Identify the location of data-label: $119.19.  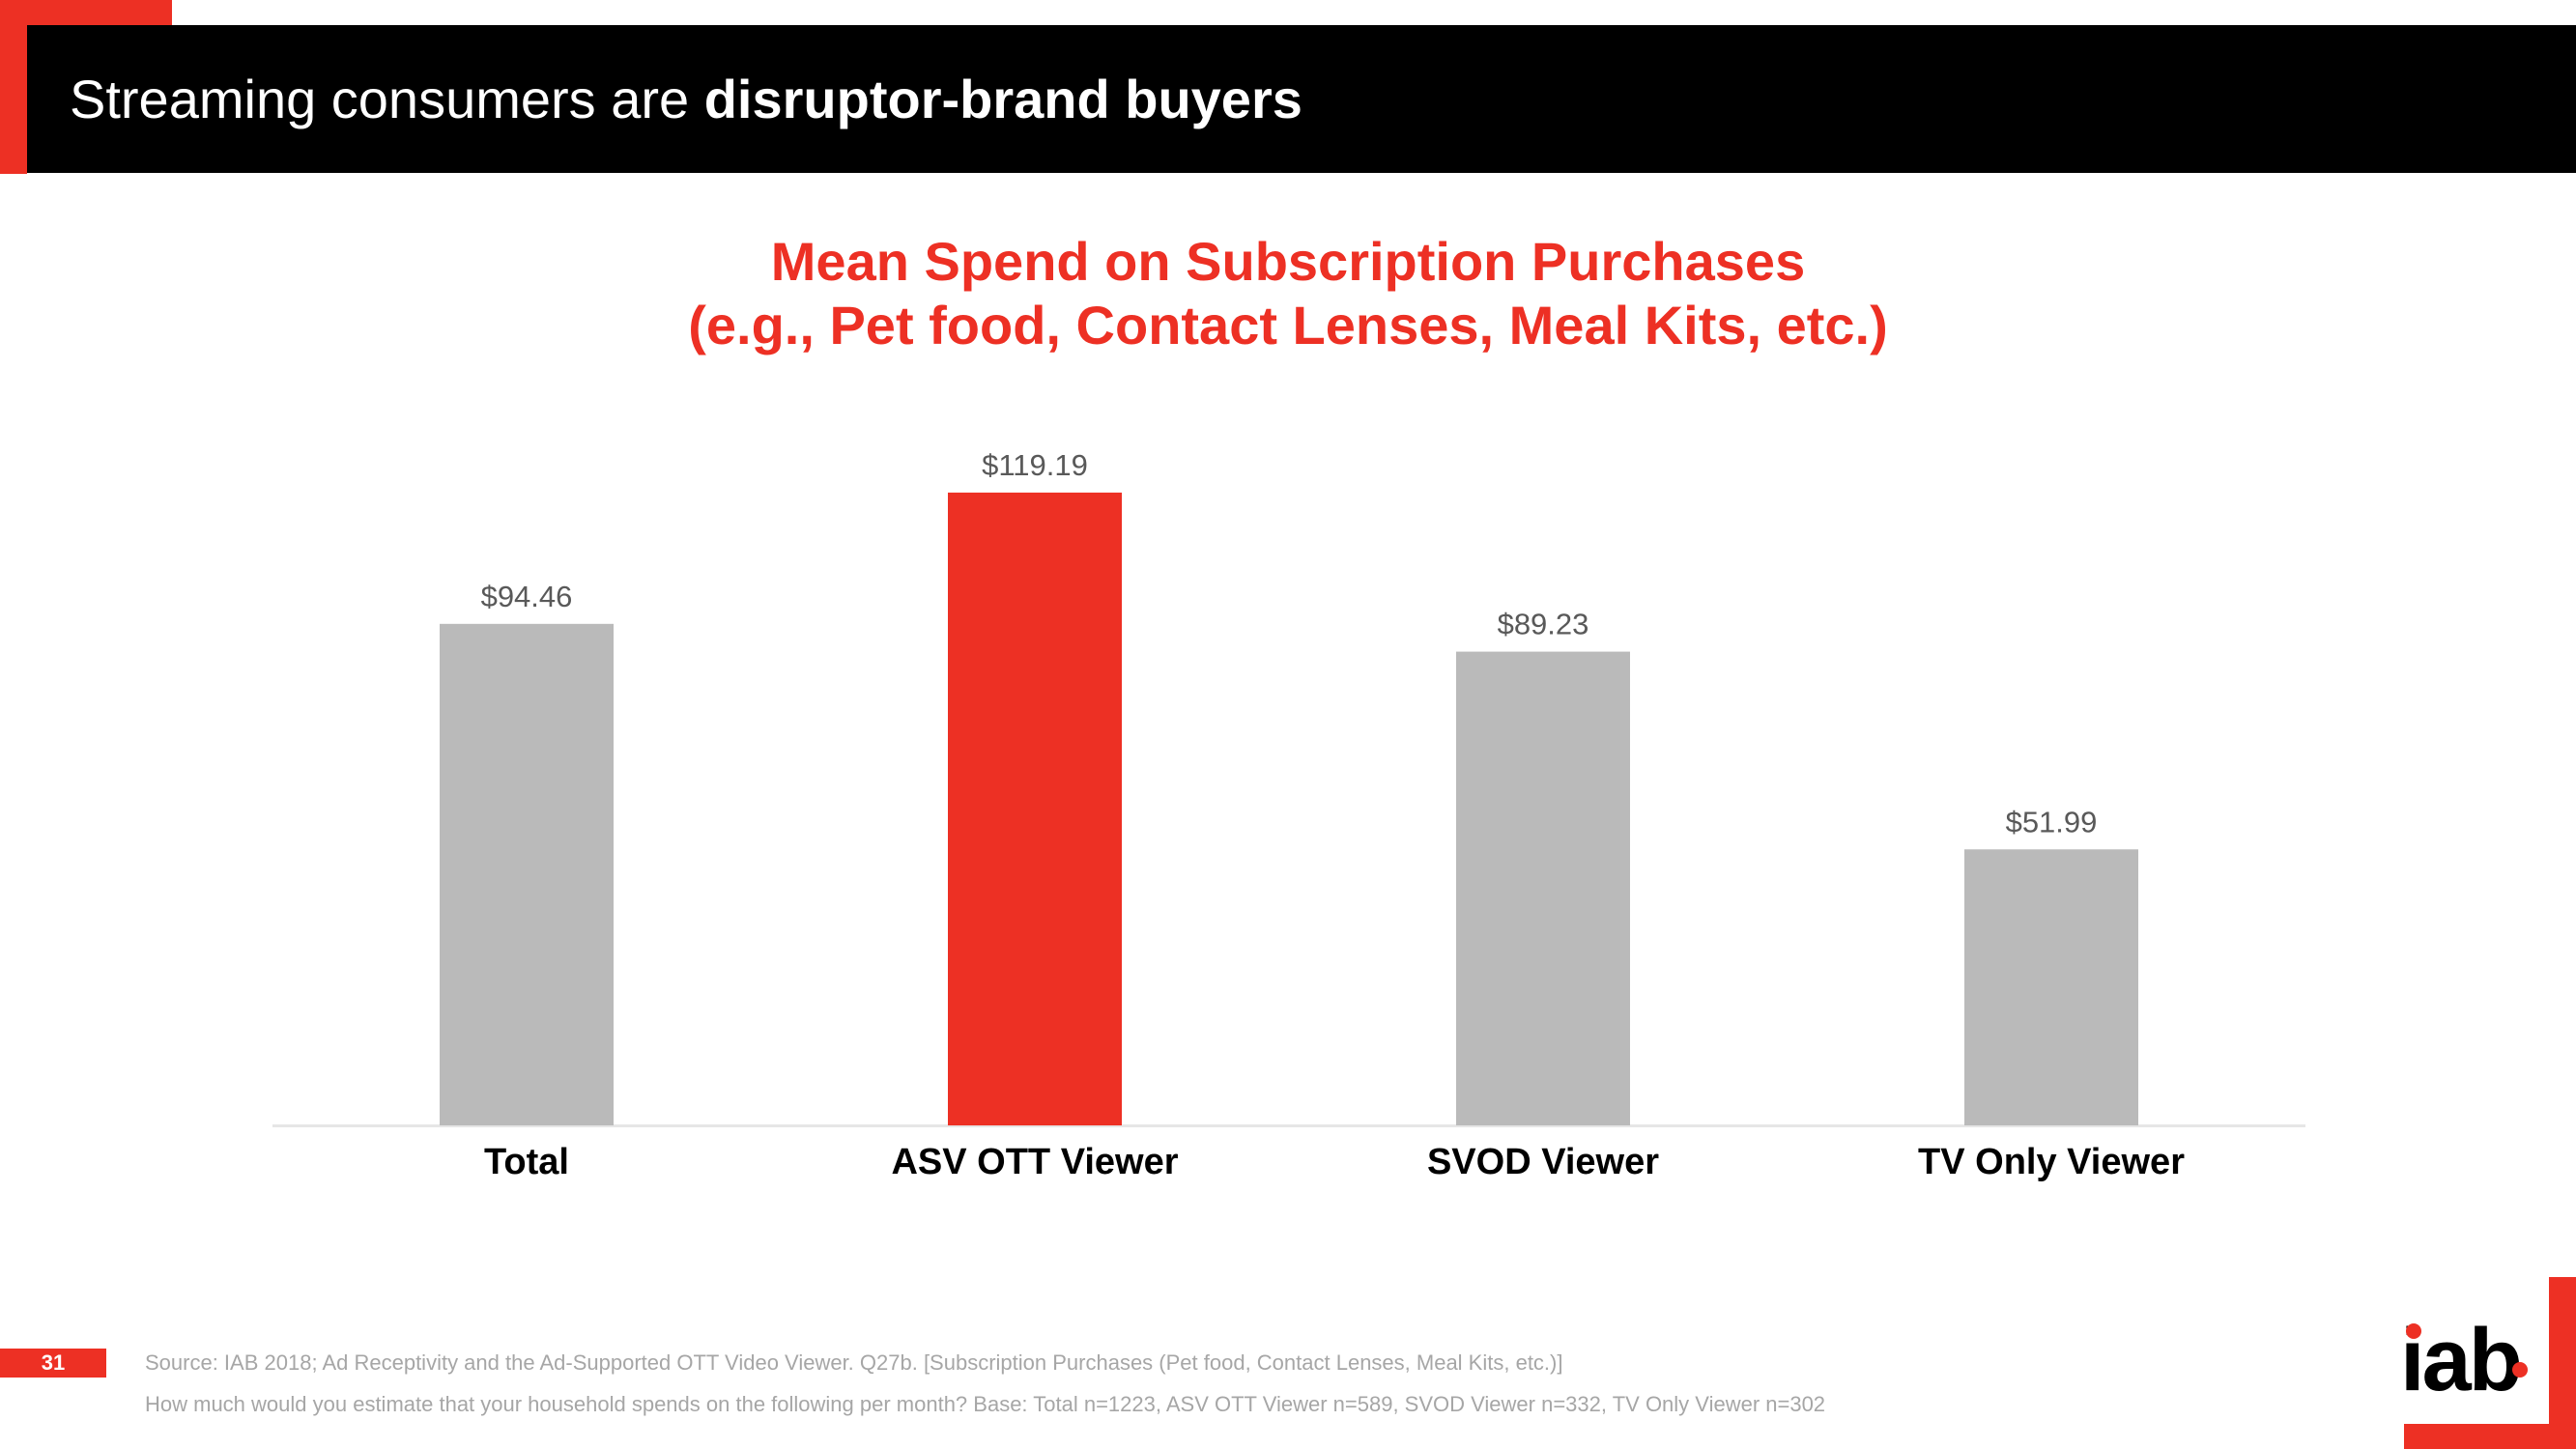
(1035, 465).